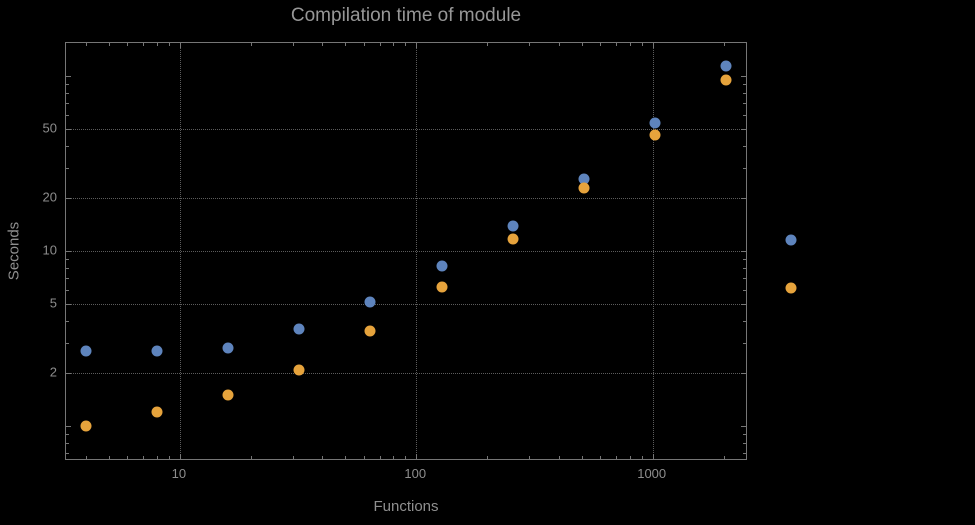 The width and height of the screenshot is (975, 525). What do you see at coordinates (652, 473) in the screenshot?
I see `x-tick-label: 1000` at bounding box center [652, 473].